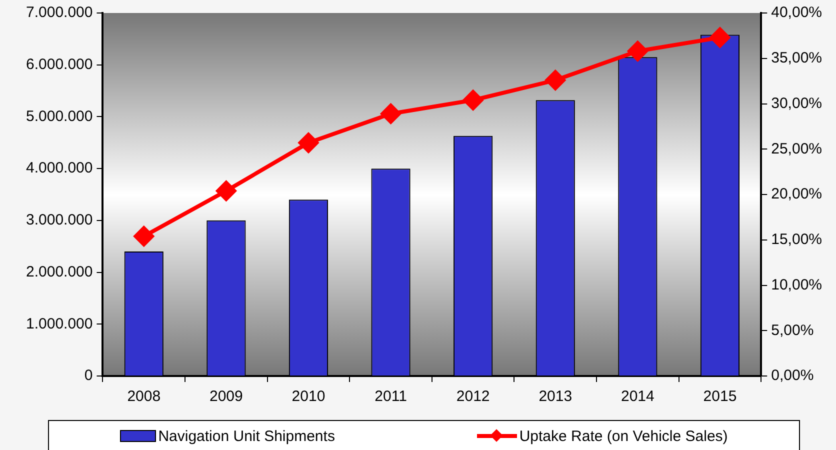 This screenshot has width=836, height=450. What do you see at coordinates (88, 375) in the screenshot?
I see `y-tick-label: 0` at bounding box center [88, 375].